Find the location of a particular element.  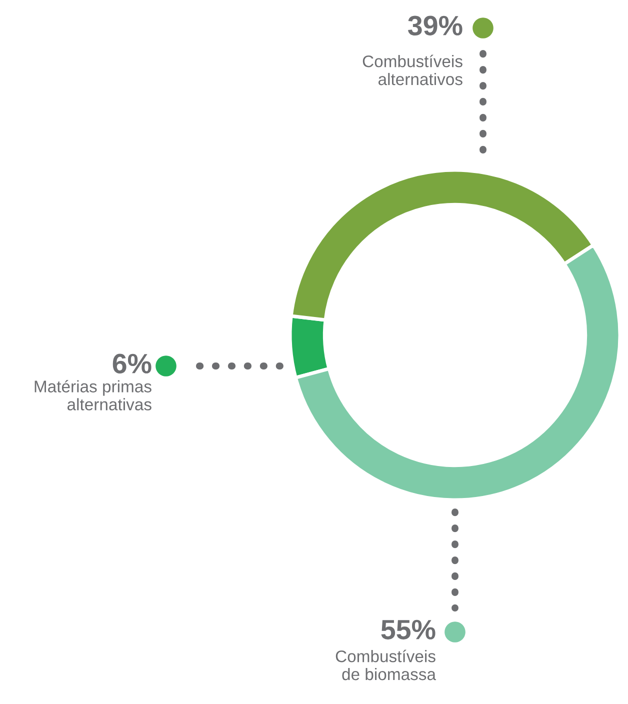

data-label: 6% is located at coordinates (132, 364).